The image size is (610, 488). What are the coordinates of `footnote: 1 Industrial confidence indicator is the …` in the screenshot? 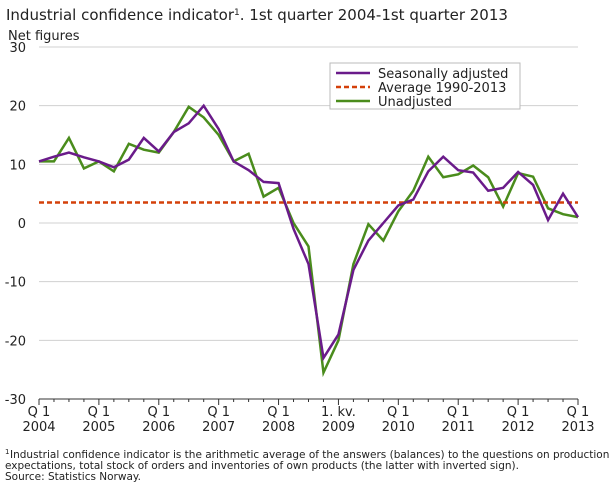 It's located at (307, 465).